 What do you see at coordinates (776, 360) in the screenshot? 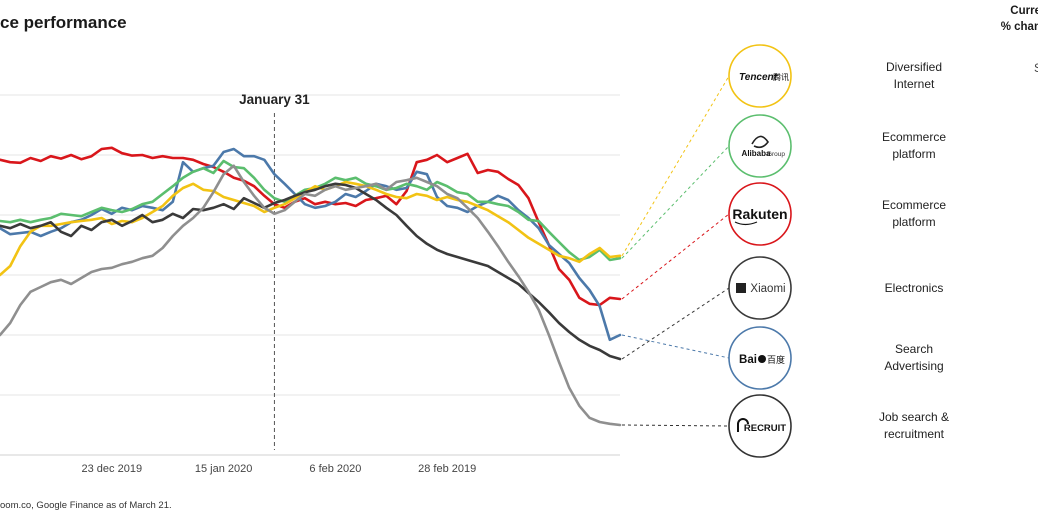
I see `logo-sub-baidu: 百度` at bounding box center [776, 360].